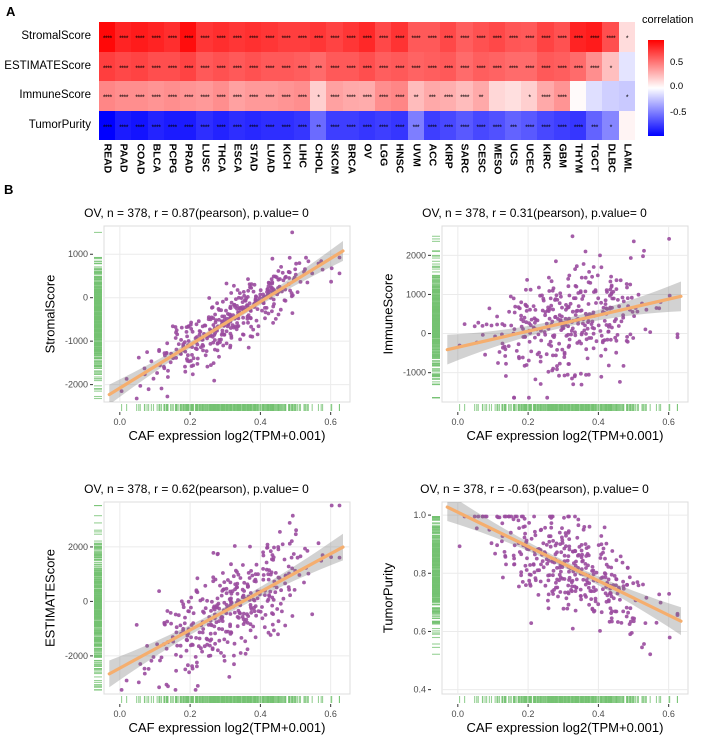 Image resolution: width=708 pixels, height=735 pixels. Describe the element at coordinates (367, 37) in the screenshot. I see `heatmap-cell-stromalscore-ov: ****` at that location.